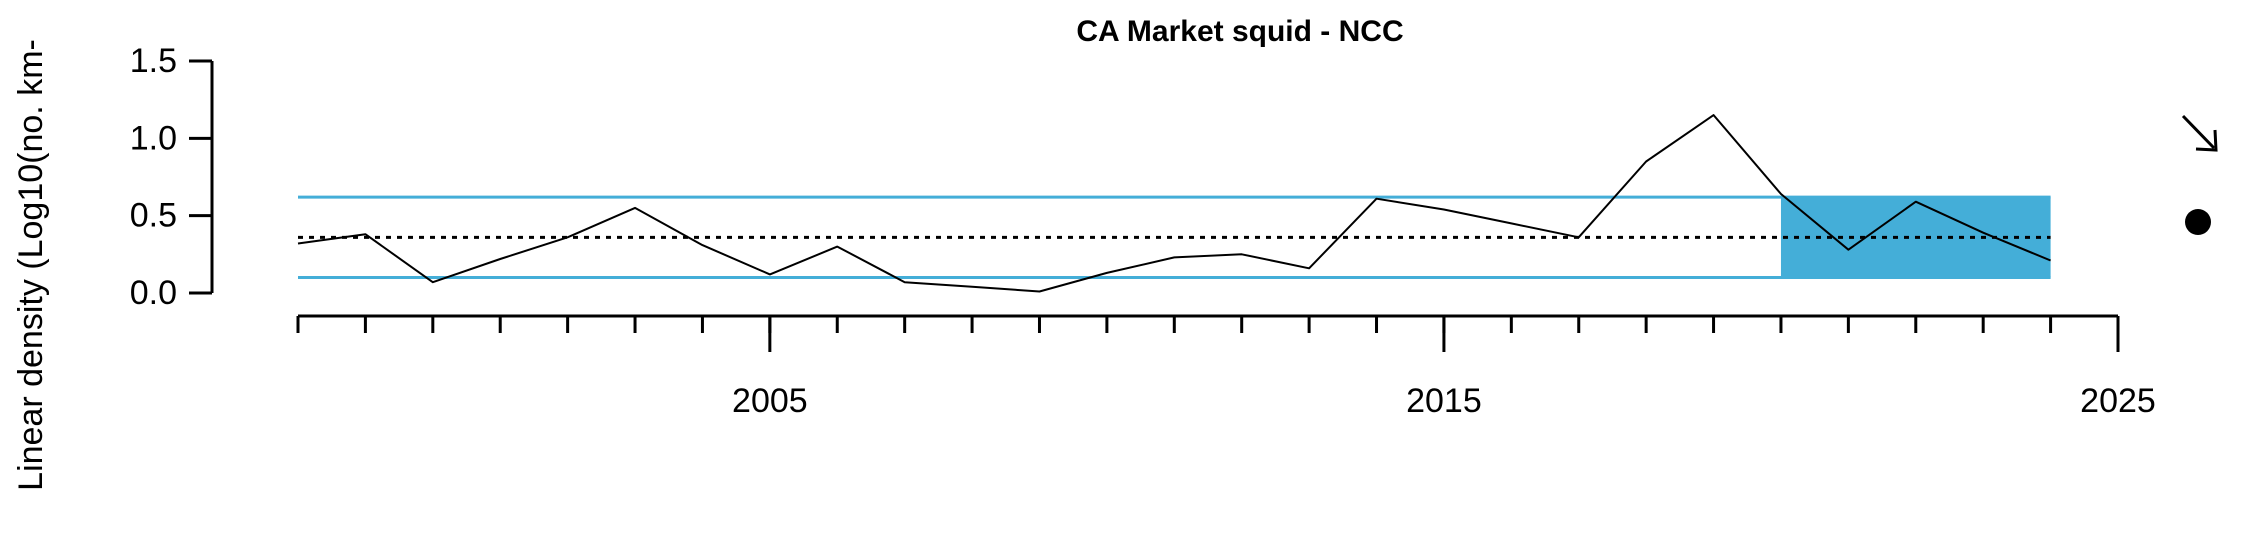 The height and width of the screenshot is (540, 2250). I want to click on x-tick-label: 2025, so click(2118, 401).